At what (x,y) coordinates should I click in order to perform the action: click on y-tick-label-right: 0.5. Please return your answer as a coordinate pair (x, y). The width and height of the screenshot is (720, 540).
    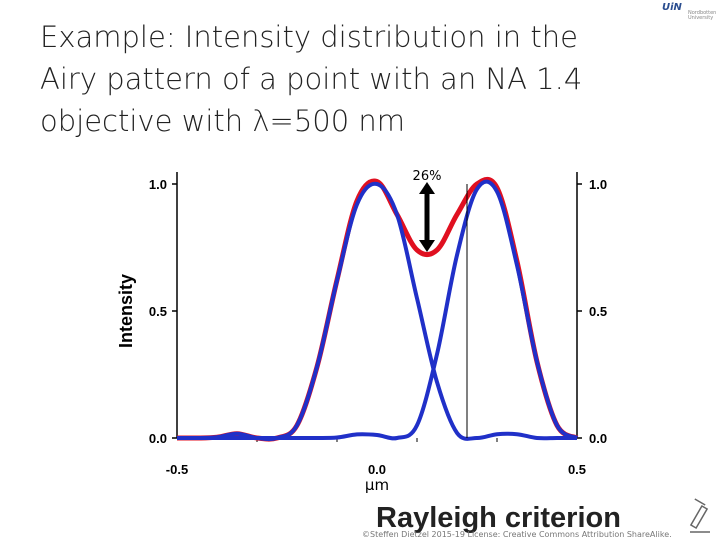
    Looking at the image, I should click on (598, 311).